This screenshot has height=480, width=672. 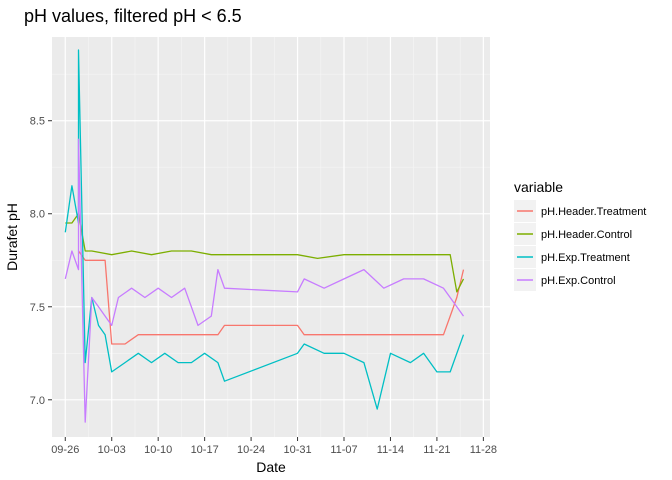 What do you see at coordinates (343, 450) in the screenshot?
I see `x-tick-label: 11-07` at bounding box center [343, 450].